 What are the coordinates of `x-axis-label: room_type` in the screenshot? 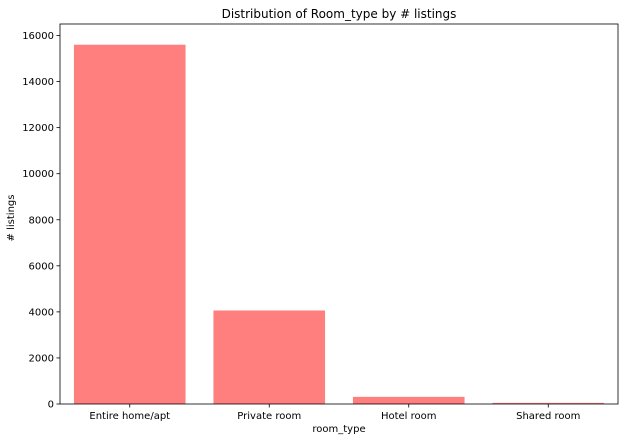 It's located at (338, 429).